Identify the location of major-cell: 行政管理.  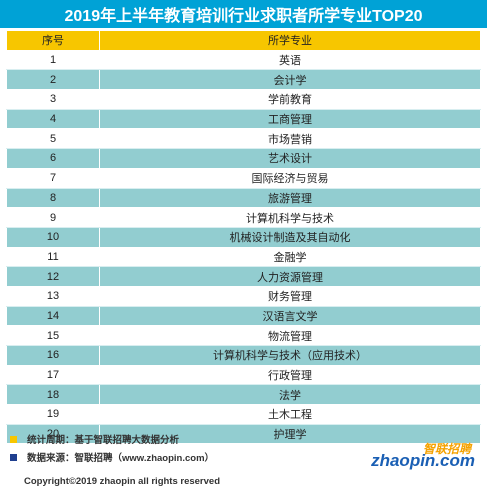
(290, 375).